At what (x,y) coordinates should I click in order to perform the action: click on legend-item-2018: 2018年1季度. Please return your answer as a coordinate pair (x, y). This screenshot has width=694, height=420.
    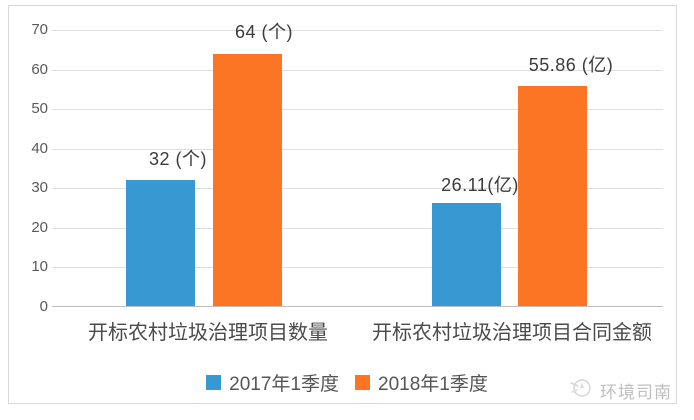
    Looking at the image, I should click on (421, 382).